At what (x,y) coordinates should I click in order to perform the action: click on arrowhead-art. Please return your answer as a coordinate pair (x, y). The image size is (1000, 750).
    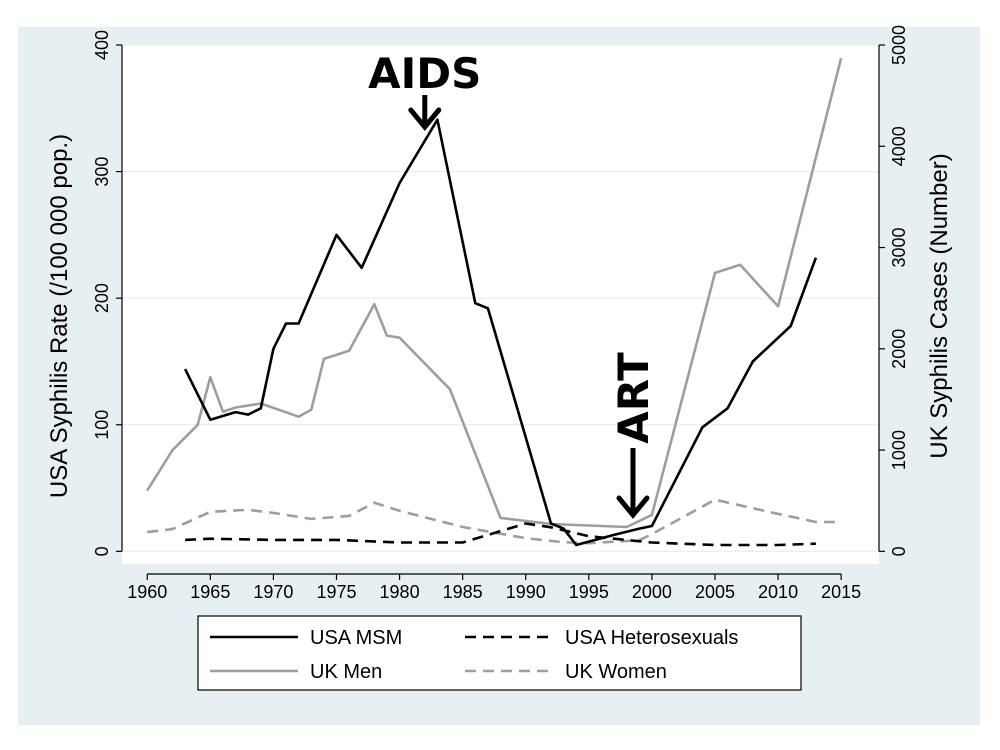
    Looking at the image, I should click on (633, 507).